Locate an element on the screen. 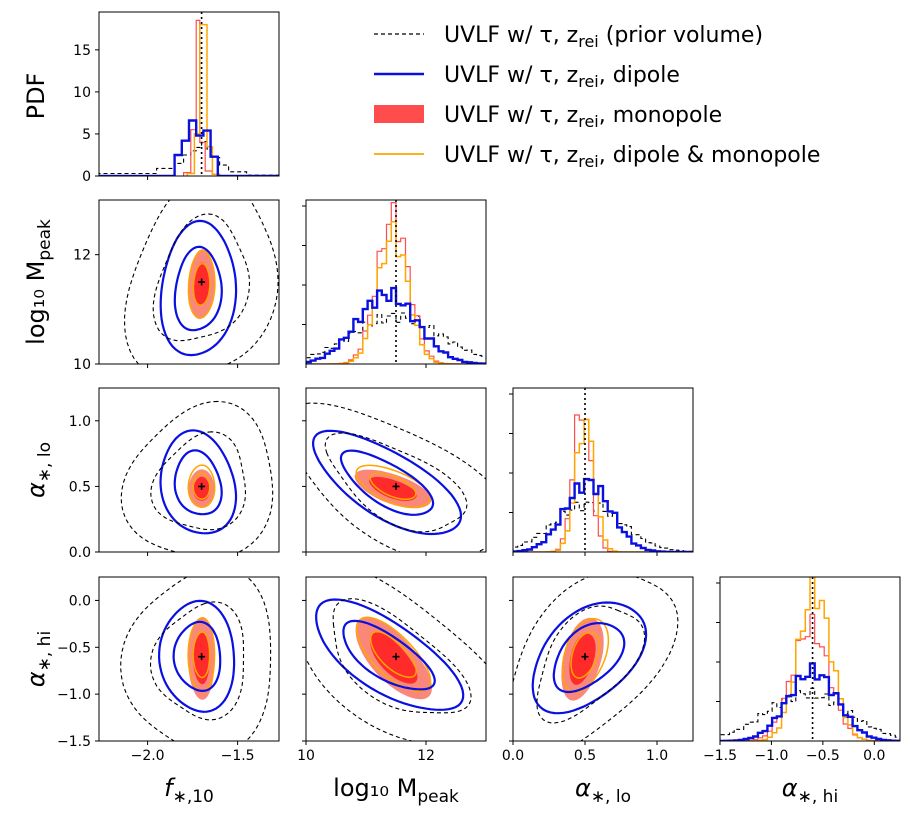  pdf-tick-label: 15 is located at coordinates (82, 51).